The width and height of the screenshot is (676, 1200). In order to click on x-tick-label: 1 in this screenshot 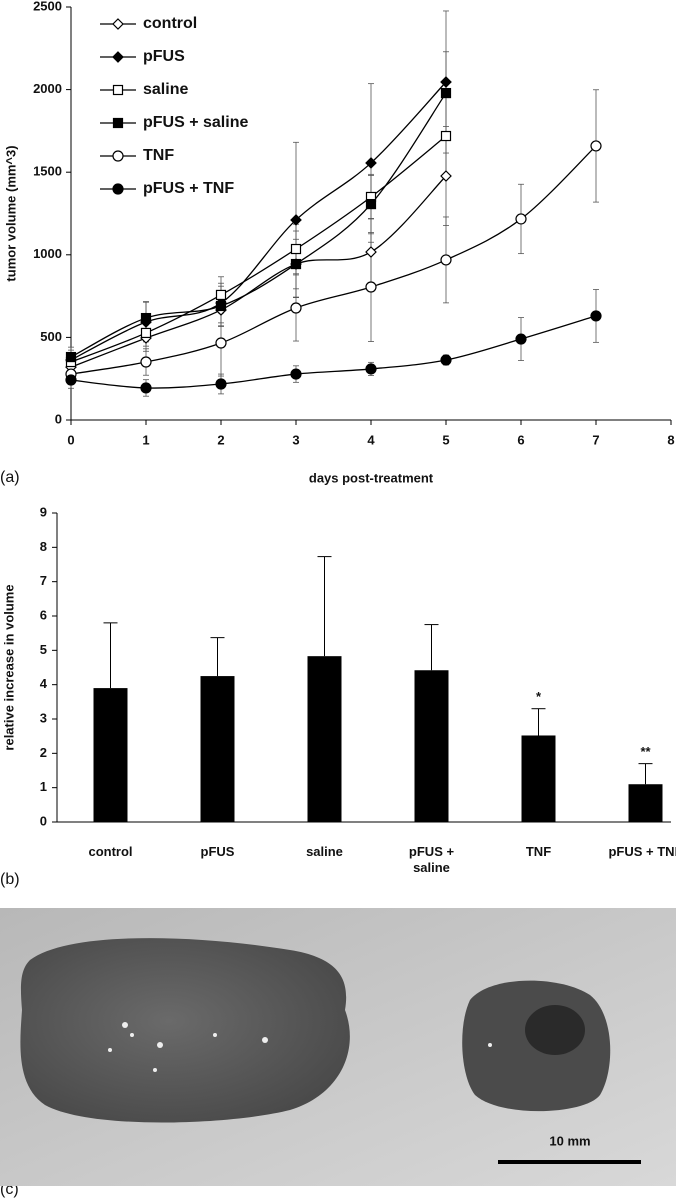, I will do `click(145, 439)`.